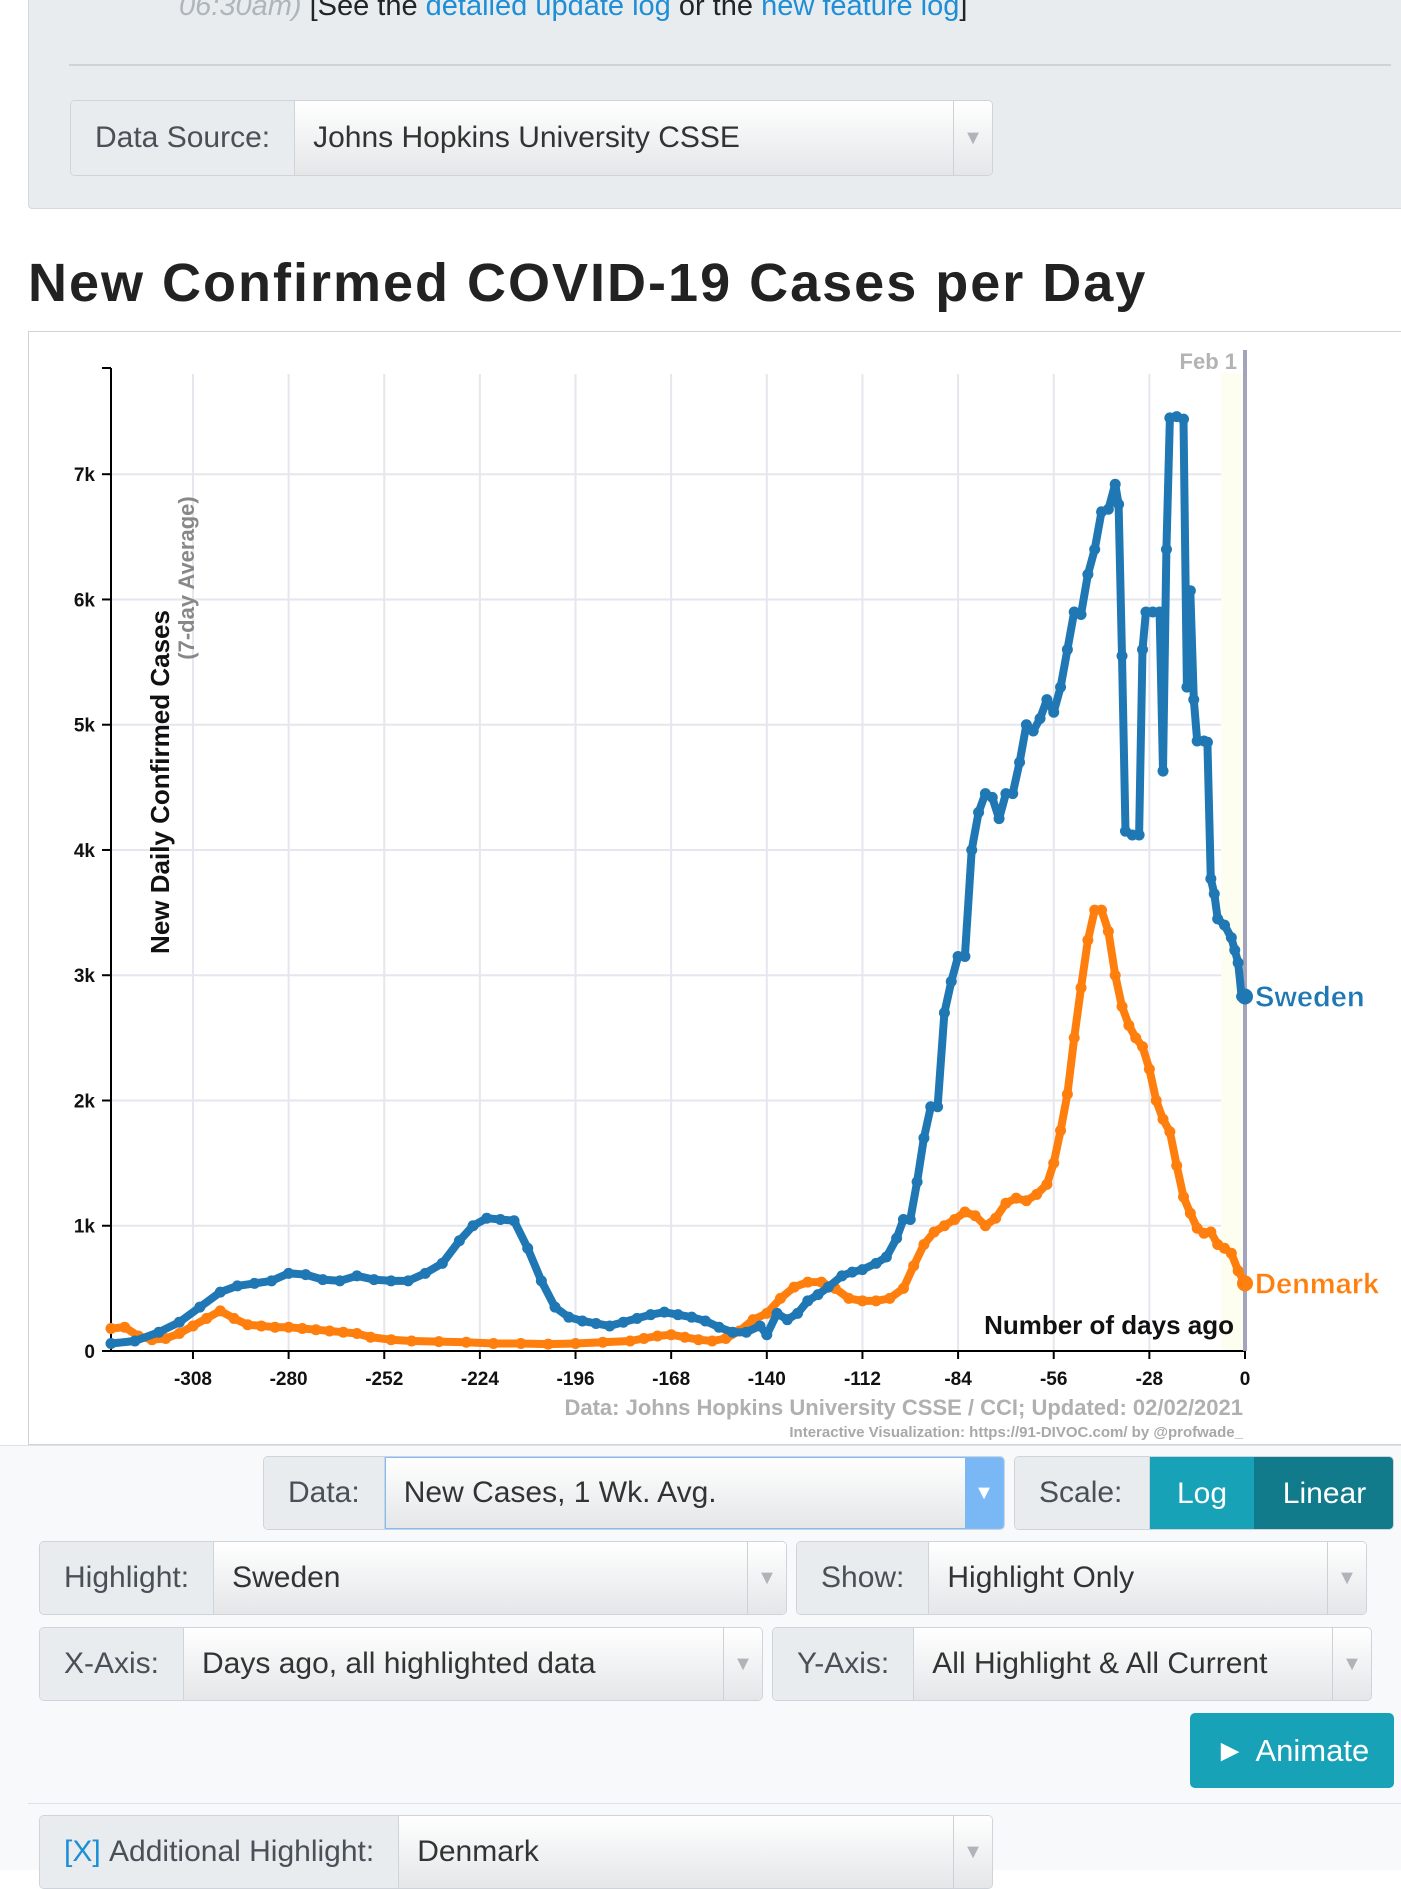 Image resolution: width=1401 pixels, height=1889 pixels. Describe the element at coordinates (963, 11) in the screenshot. I see `close-bracket: ]` at that location.